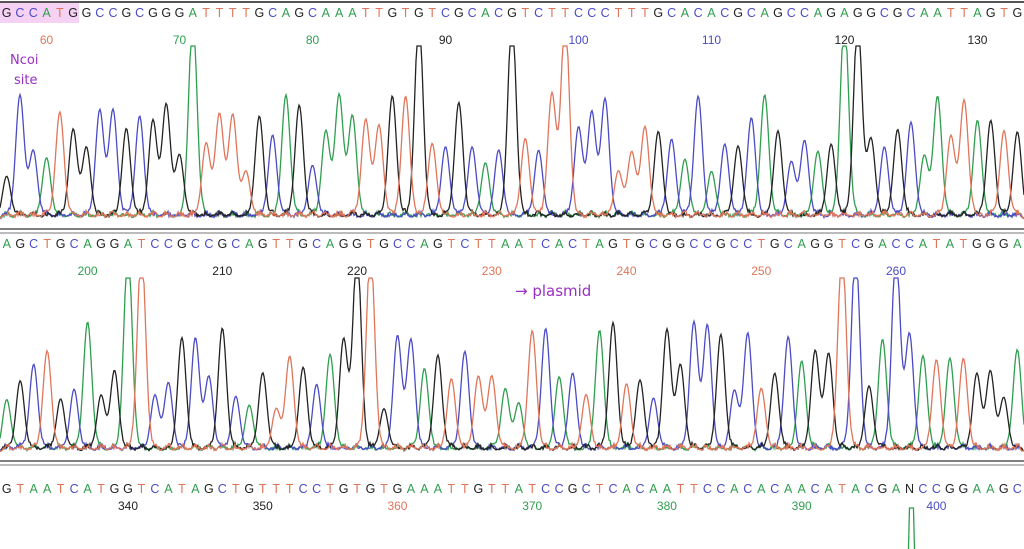 Image resolution: width=1024 pixels, height=549 pixels. I want to click on position-tick-label: 390, so click(802, 506).